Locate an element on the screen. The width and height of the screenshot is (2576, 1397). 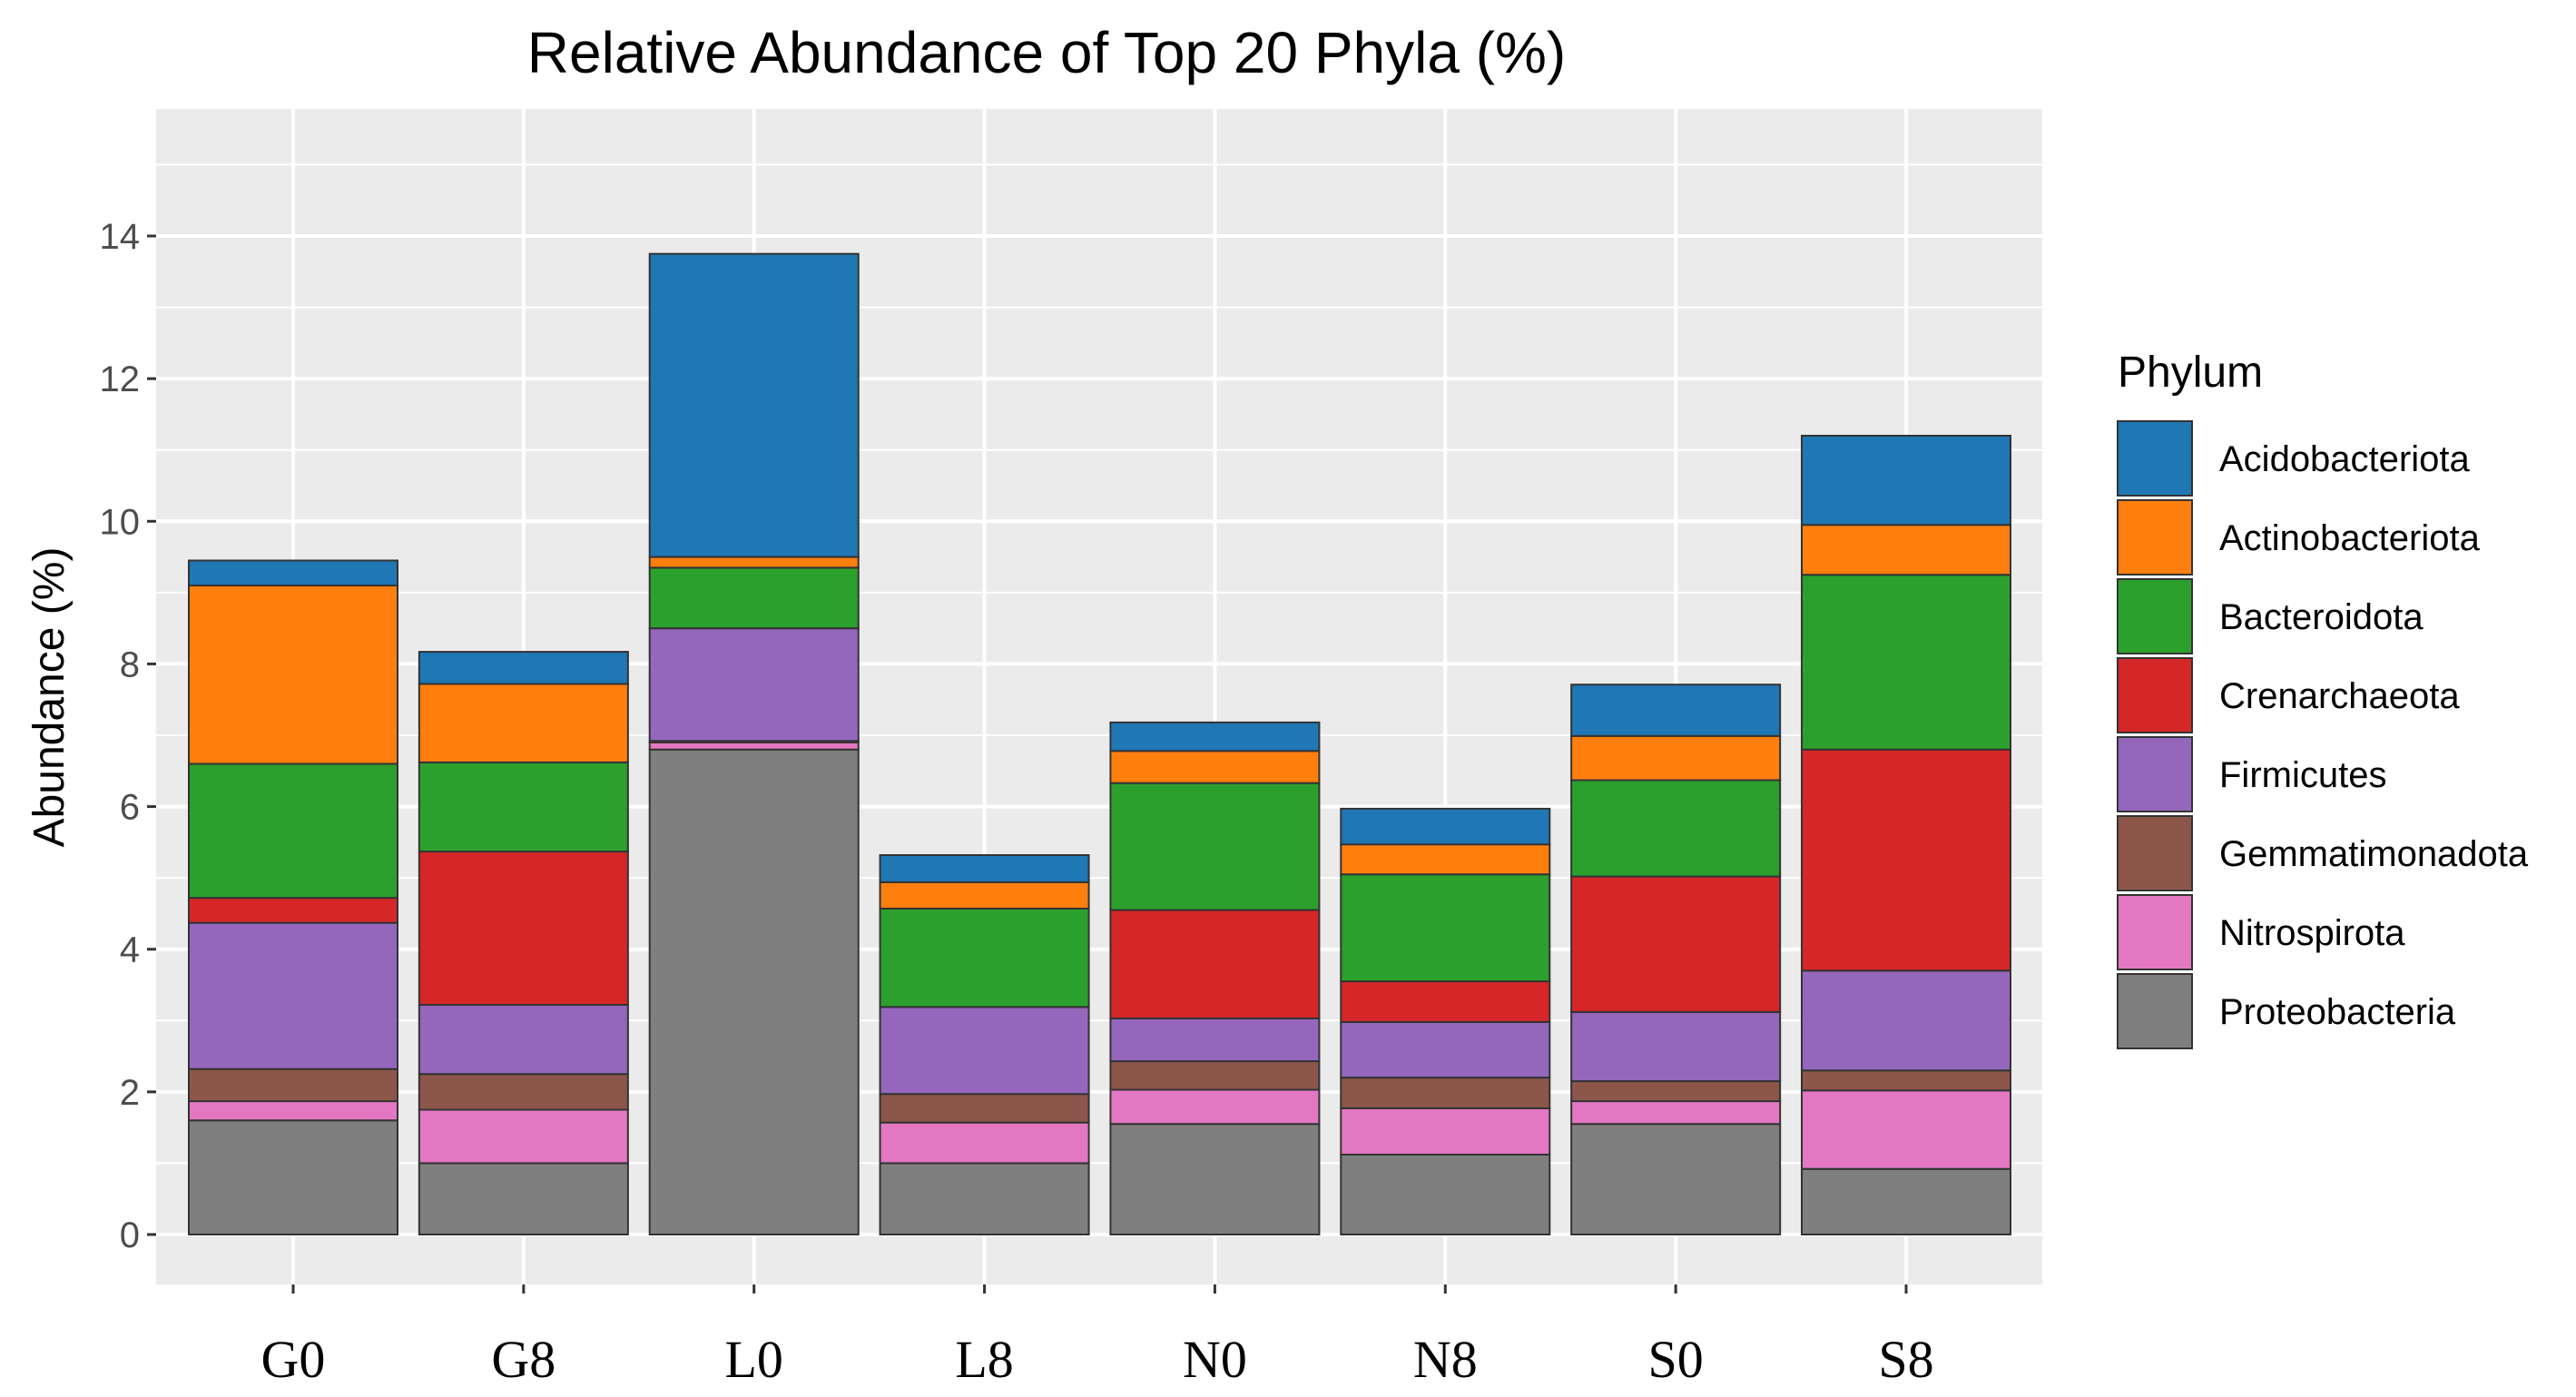
x-tick-label-G8: G8 is located at coordinates (523, 1359).